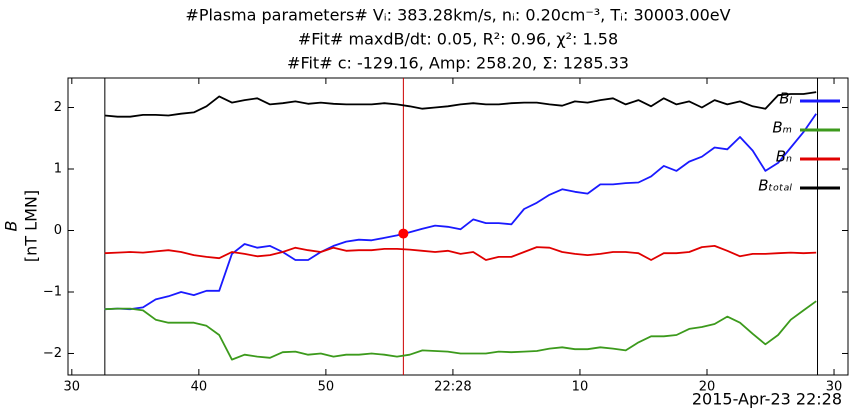  I want to click on marker-point, so click(403, 233).